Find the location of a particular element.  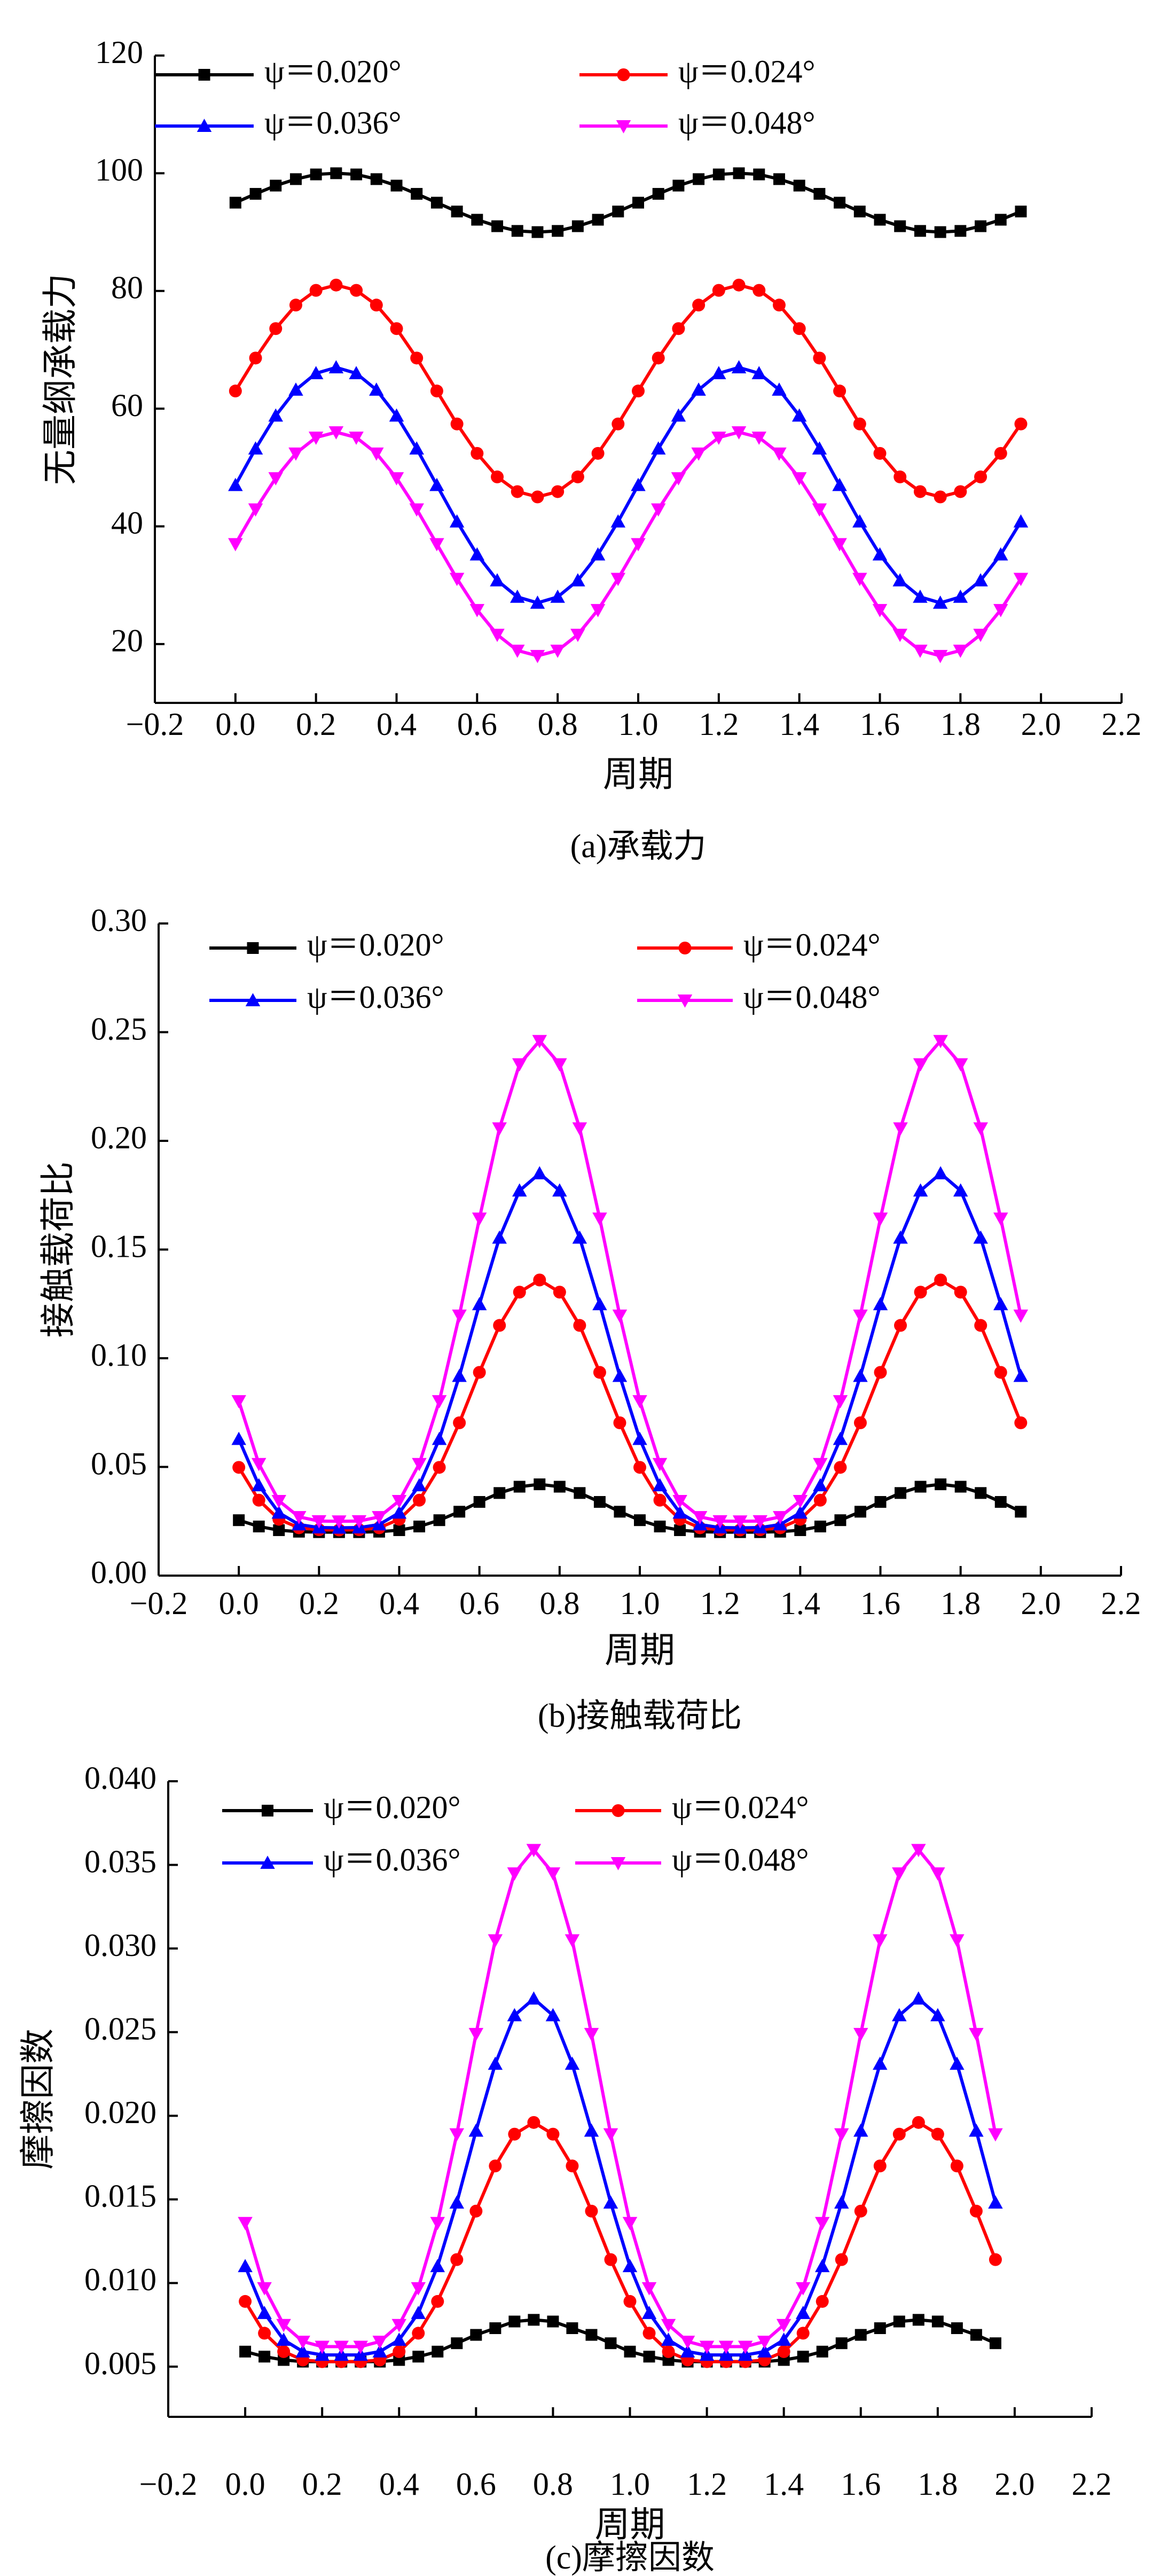

y-tick-label: 0.030 is located at coordinates (120, 1945).